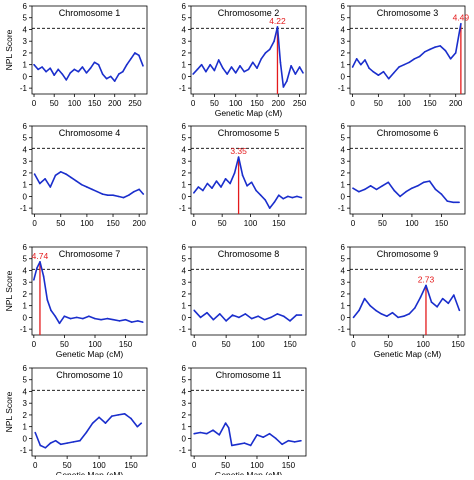  I want to click on peak-label-7: 4.74, so click(40, 256).